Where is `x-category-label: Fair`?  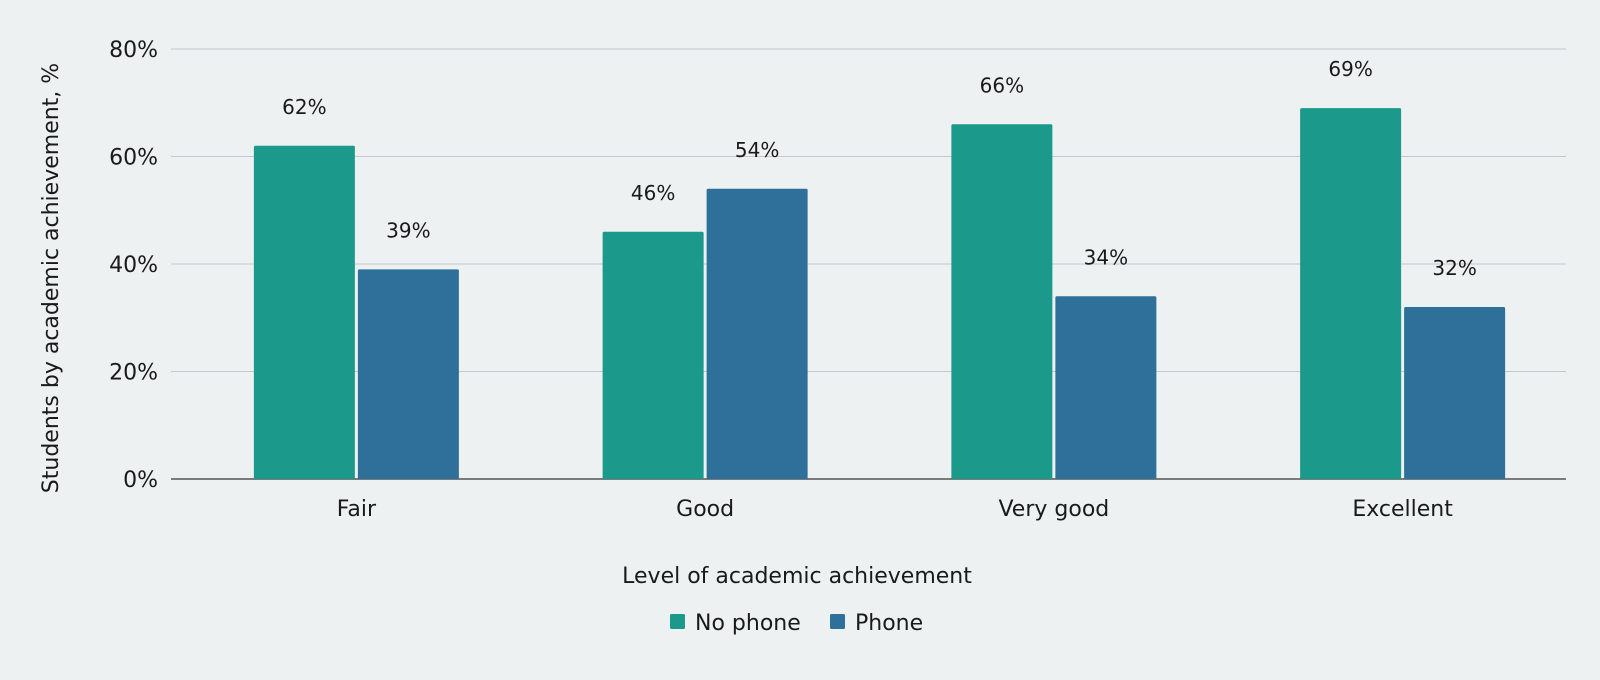
x-category-label: Fair is located at coordinates (357, 509).